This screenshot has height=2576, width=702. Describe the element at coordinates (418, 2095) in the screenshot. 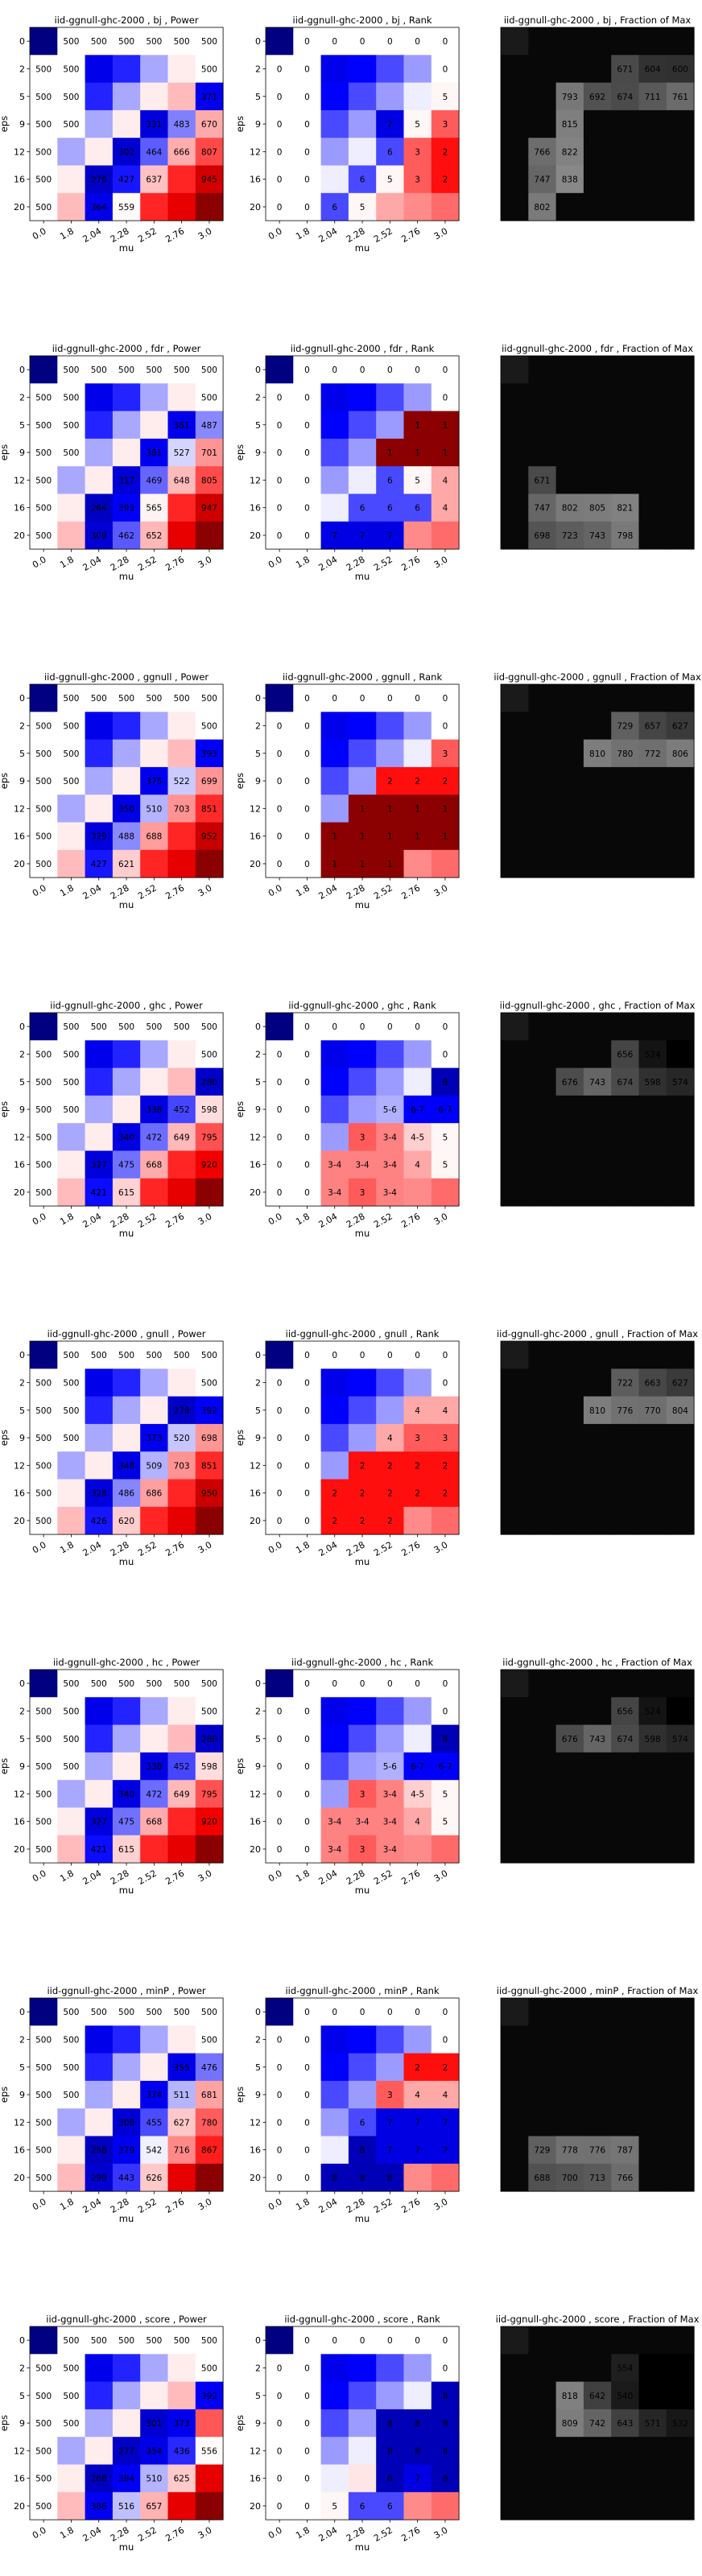

I see `cell-label: 4` at that location.